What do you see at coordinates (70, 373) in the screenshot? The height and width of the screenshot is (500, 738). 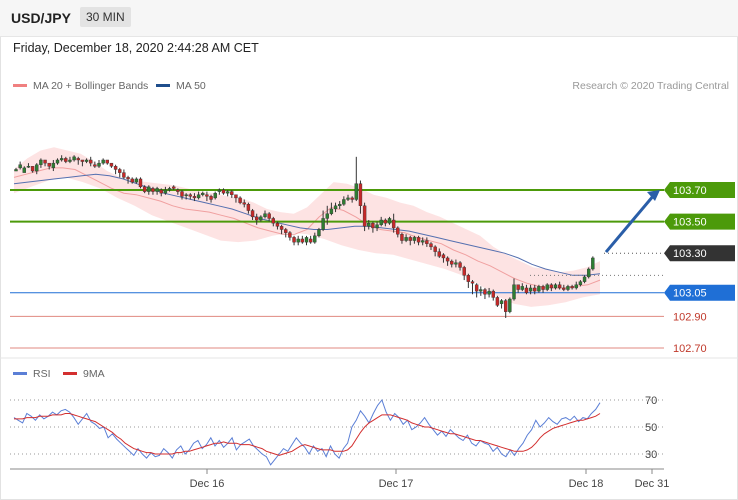 I see `legend-9ma-swatch` at bounding box center [70, 373].